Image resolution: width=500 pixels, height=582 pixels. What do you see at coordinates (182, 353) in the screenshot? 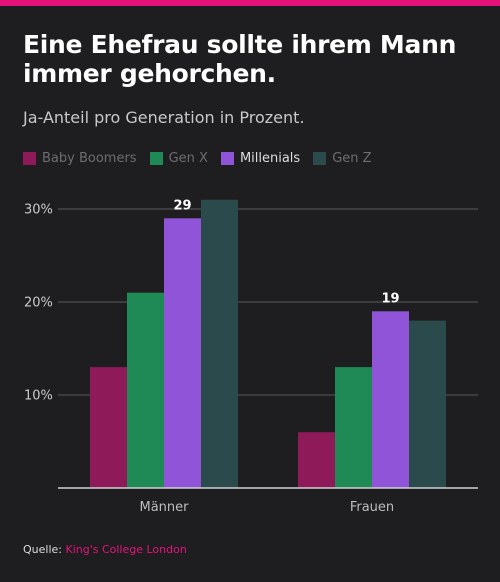
I see `bar-millenials-manner` at bounding box center [182, 353].